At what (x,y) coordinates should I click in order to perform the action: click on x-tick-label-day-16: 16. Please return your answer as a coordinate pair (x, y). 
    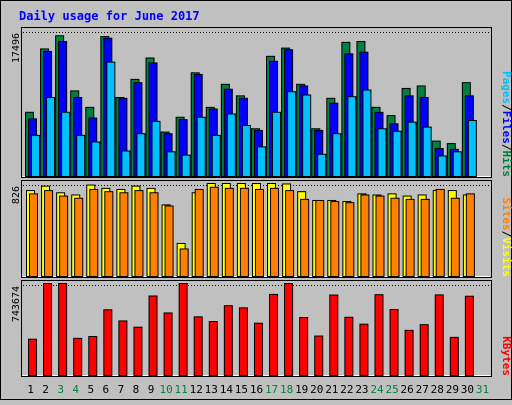
    Looking at the image, I should click on (256, 389).